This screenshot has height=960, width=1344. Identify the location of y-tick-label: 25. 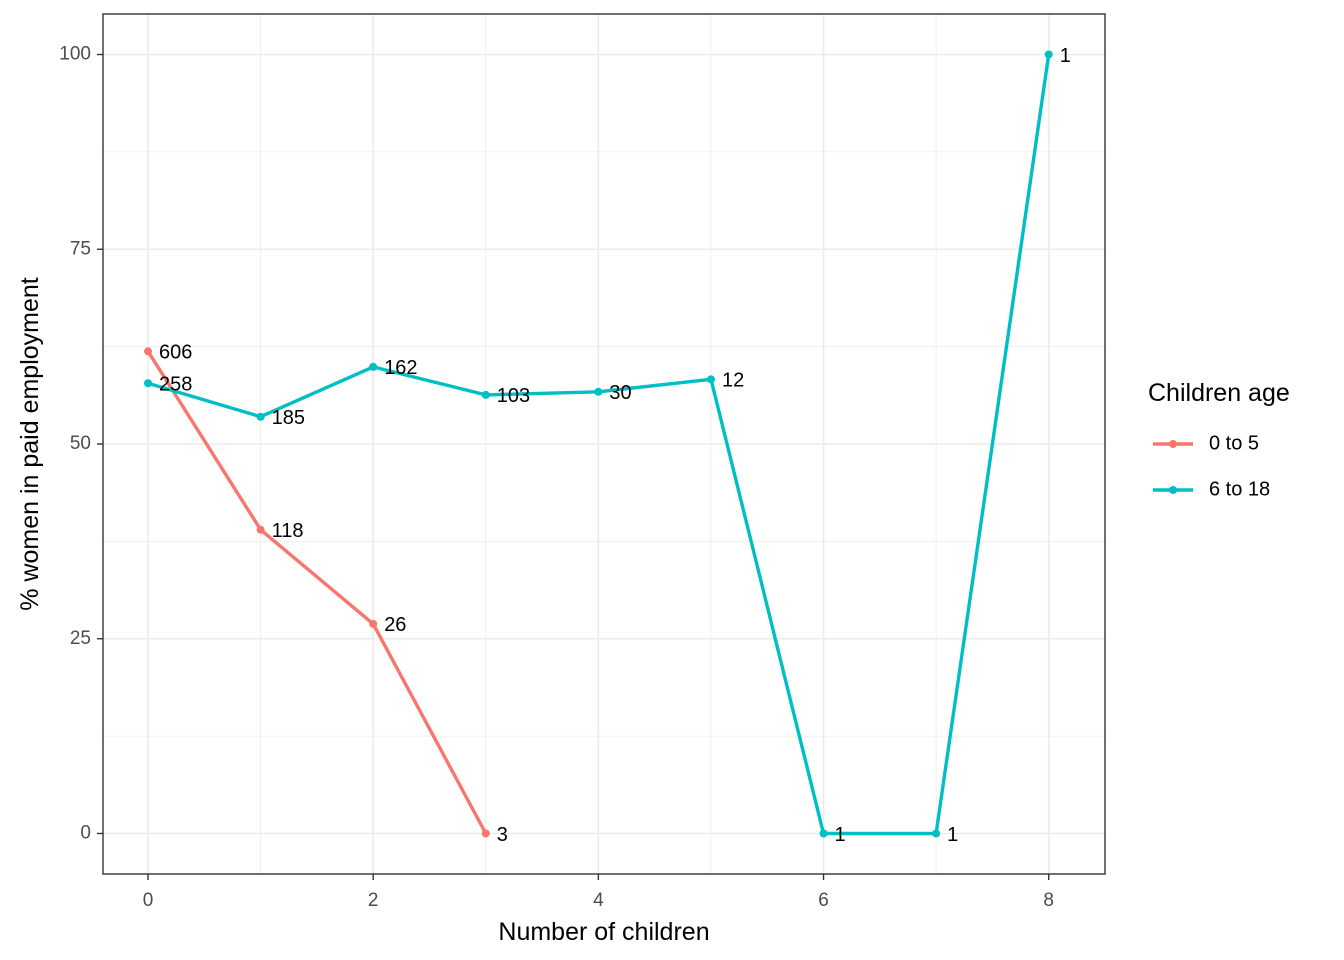
(80, 638).